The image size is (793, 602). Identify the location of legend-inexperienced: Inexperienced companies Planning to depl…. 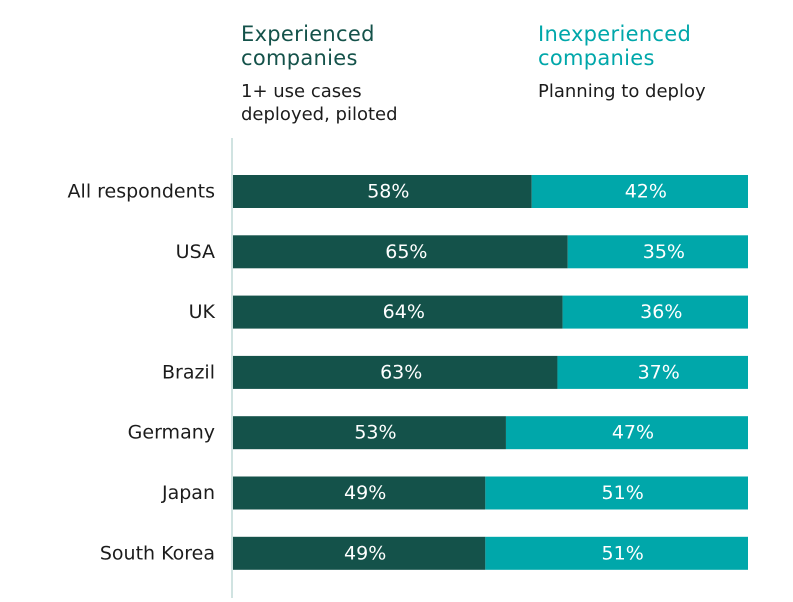
(622, 62).